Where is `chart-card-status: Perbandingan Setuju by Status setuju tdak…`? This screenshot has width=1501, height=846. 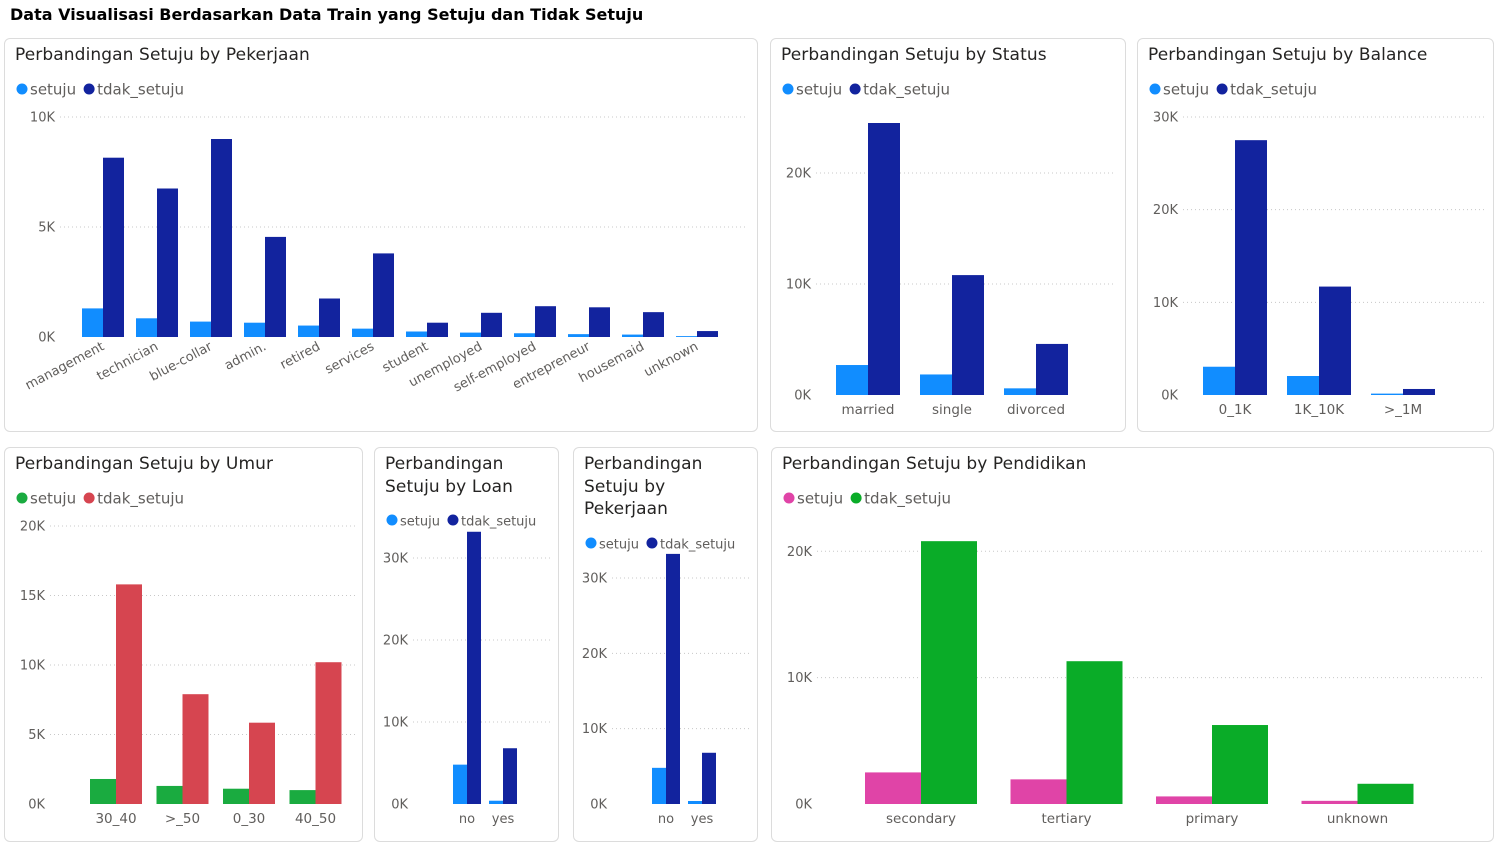 chart-card-status: Perbandingan Setuju by Status setuju tdak… is located at coordinates (948, 235).